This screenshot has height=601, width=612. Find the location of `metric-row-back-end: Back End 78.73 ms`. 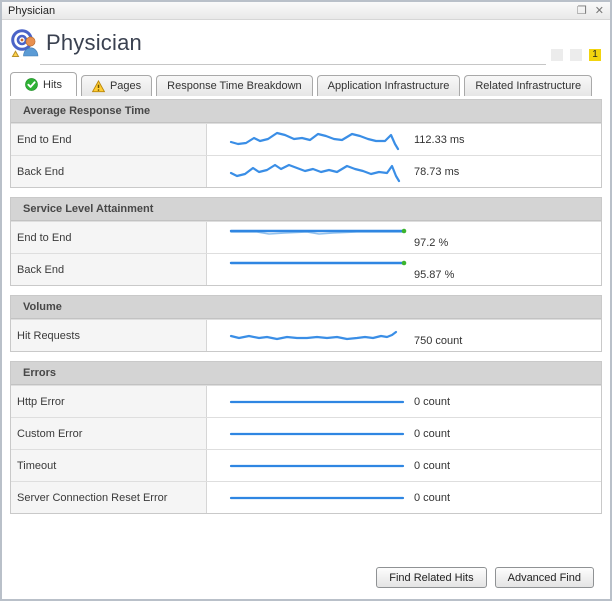

metric-row-back-end: Back End 78.73 ms is located at coordinates (306, 171).